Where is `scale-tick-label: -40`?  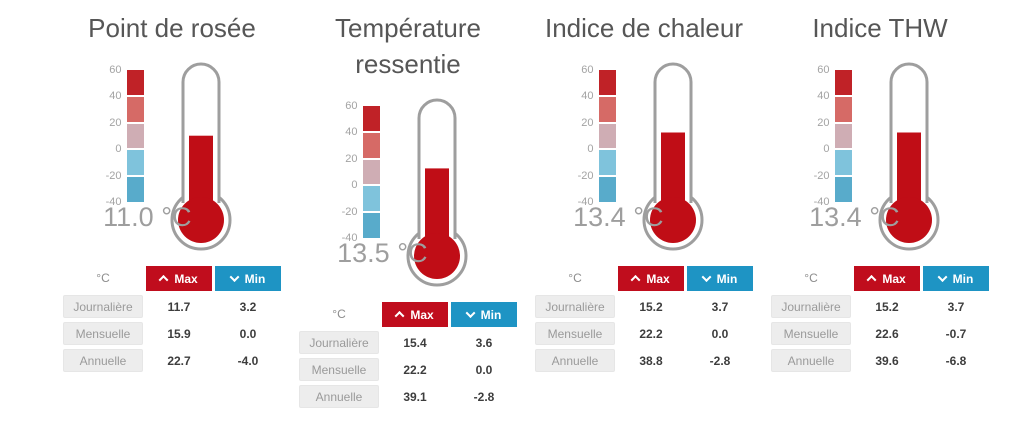 scale-tick-label: -40 is located at coordinates (113, 202).